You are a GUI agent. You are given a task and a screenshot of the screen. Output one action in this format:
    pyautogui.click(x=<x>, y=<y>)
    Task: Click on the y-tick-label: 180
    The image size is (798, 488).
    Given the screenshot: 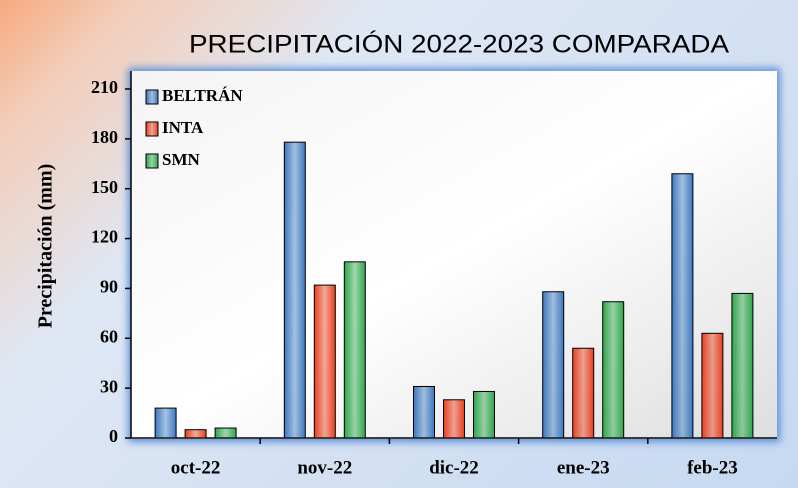 What is the action you would take?
    pyautogui.click(x=104, y=137)
    